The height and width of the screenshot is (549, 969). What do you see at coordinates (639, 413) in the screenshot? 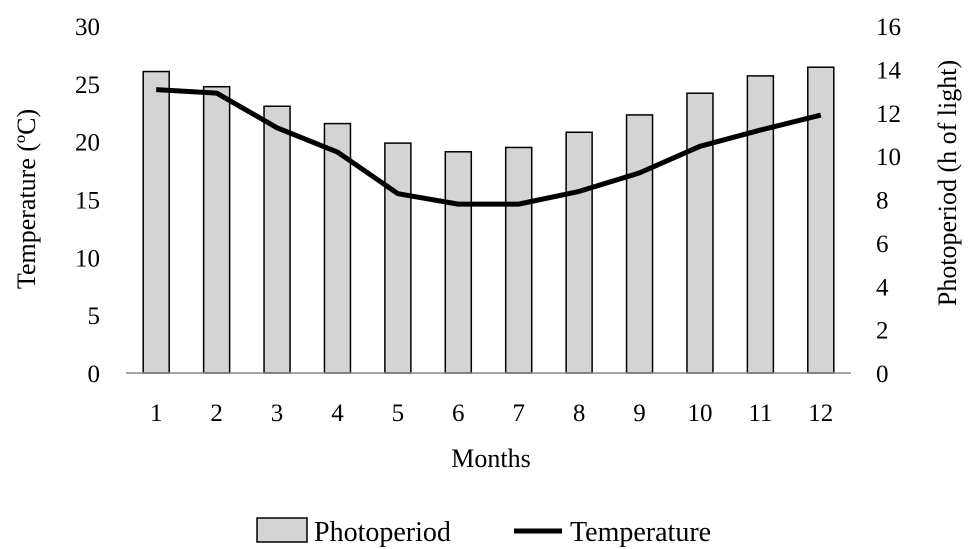
I see `x-tick-label: 9` at bounding box center [639, 413].